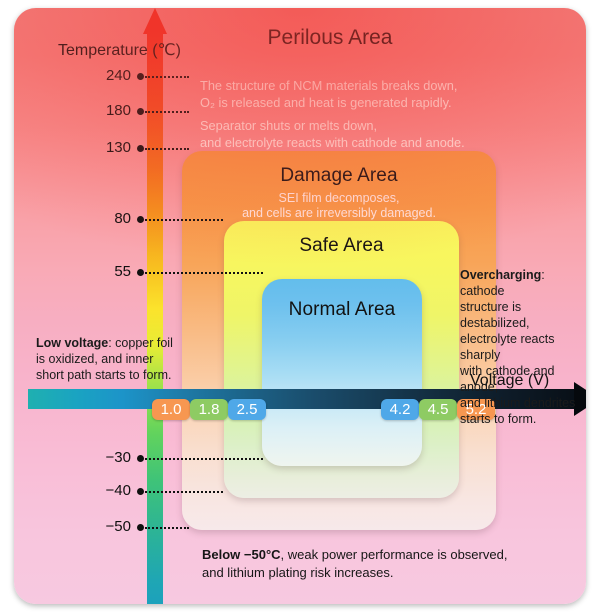 This screenshot has height=615, width=600. What do you see at coordinates (119, 50) in the screenshot?
I see `temperature-axis-title: Temperature (℃)` at bounding box center [119, 50].